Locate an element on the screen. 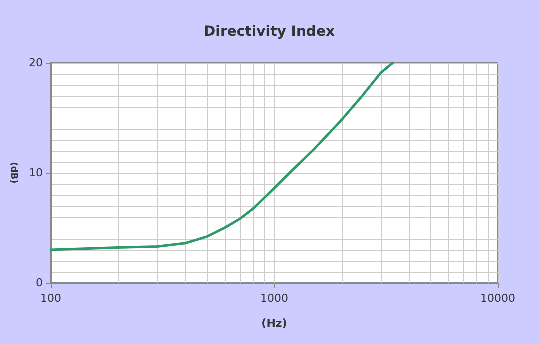 Image resolution: width=539 pixels, height=344 pixels. x-tick-label: 10000 is located at coordinates (498, 298).